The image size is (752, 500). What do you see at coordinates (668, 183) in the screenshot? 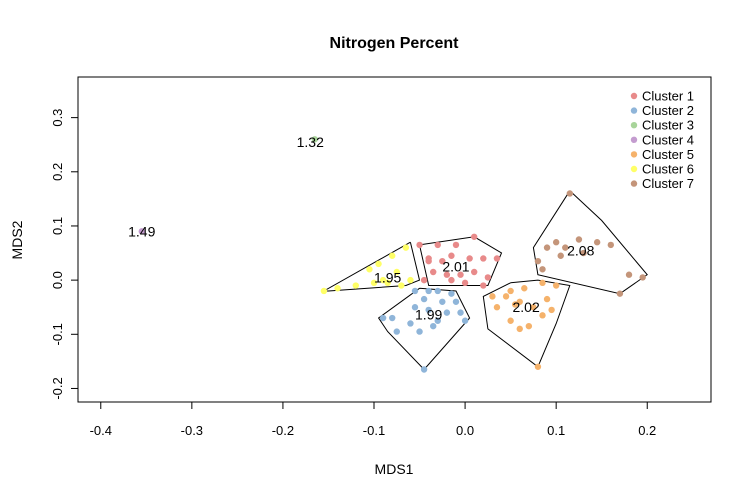
I see `legend-entry: Cluster 7` at bounding box center [668, 183].